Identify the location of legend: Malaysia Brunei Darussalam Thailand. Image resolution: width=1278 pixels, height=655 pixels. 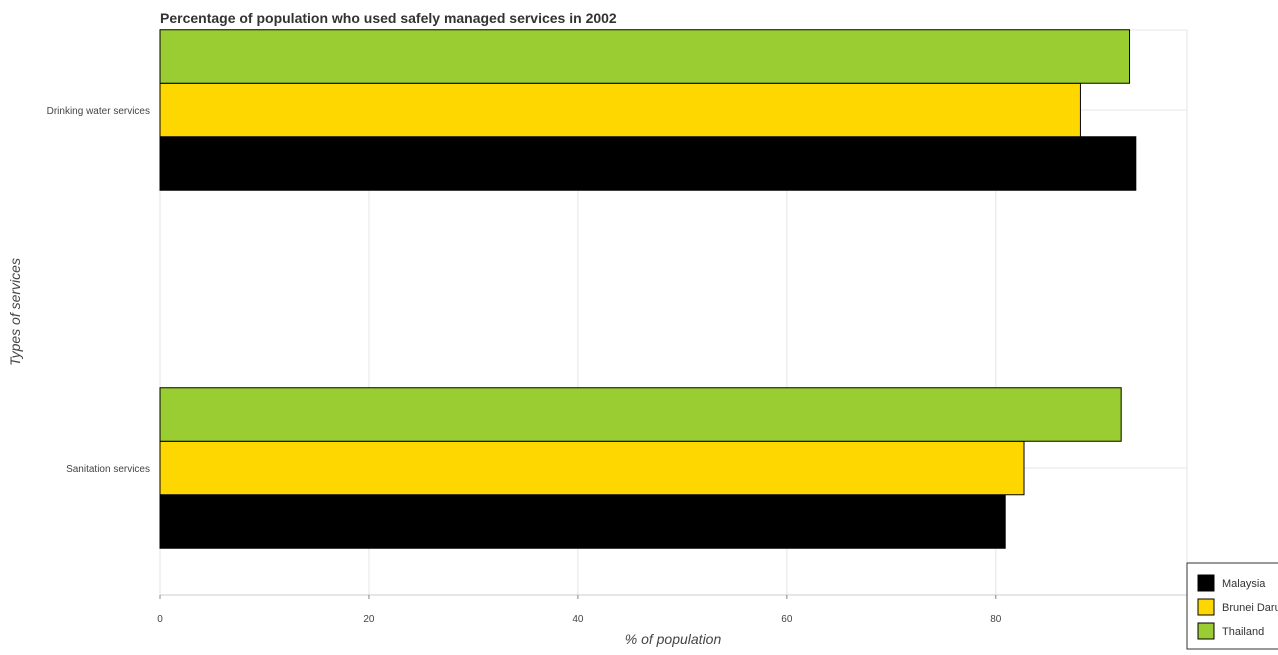
(1232, 606).